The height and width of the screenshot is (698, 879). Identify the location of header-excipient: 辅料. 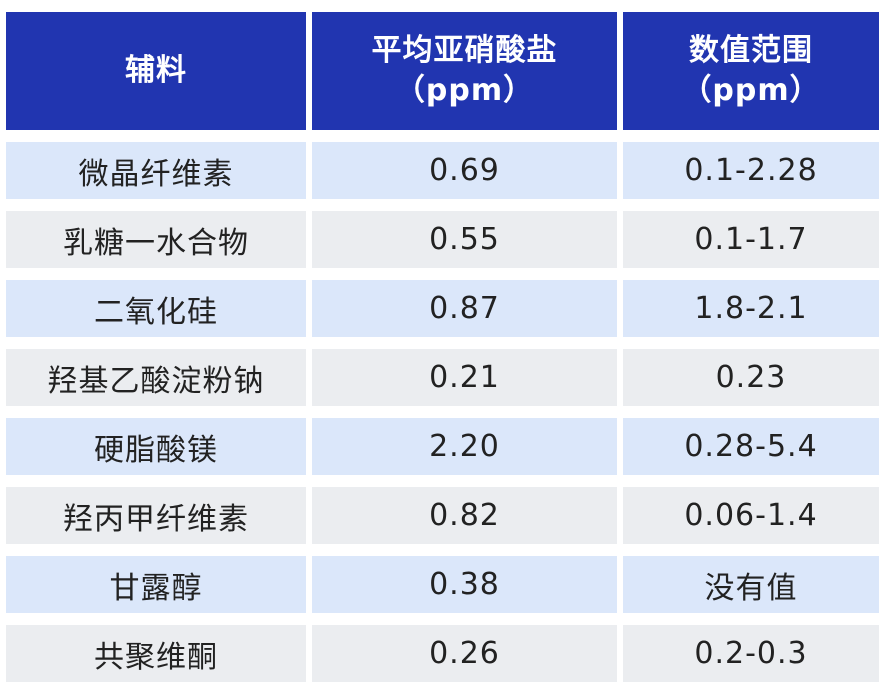
(156, 71).